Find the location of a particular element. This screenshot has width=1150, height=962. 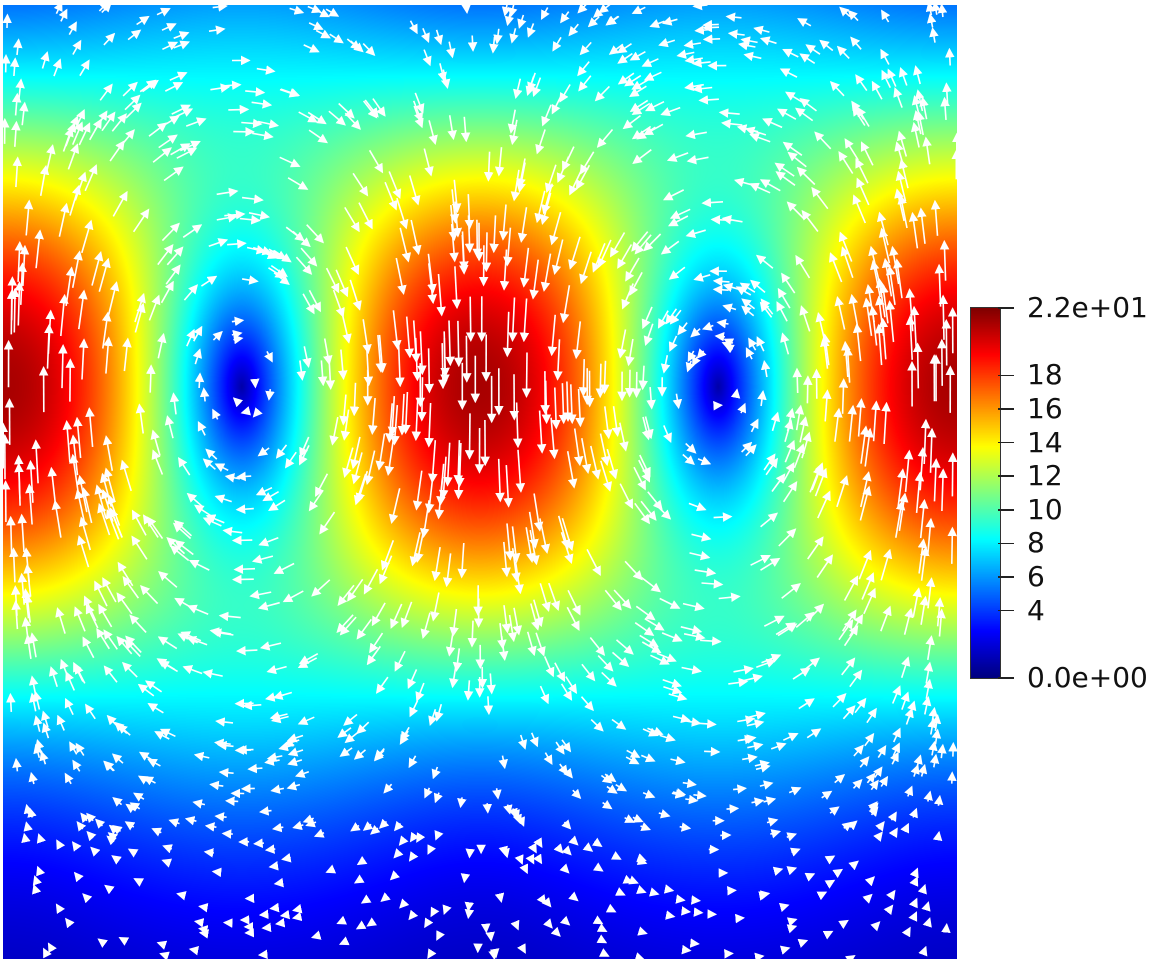

colorbar-tick-label: 4 is located at coordinates (1036, 610).